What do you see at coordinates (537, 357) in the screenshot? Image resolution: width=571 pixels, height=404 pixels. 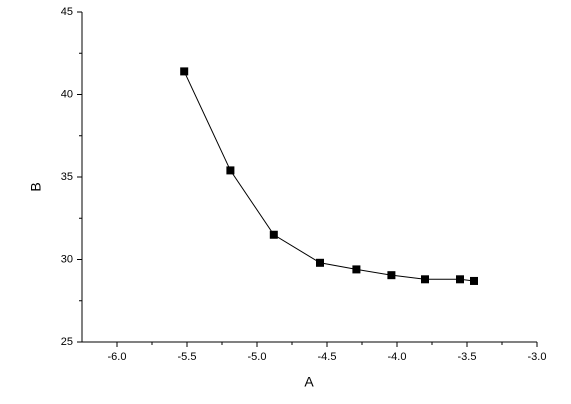 I see `x-tick-label: -3.0` at bounding box center [537, 357].